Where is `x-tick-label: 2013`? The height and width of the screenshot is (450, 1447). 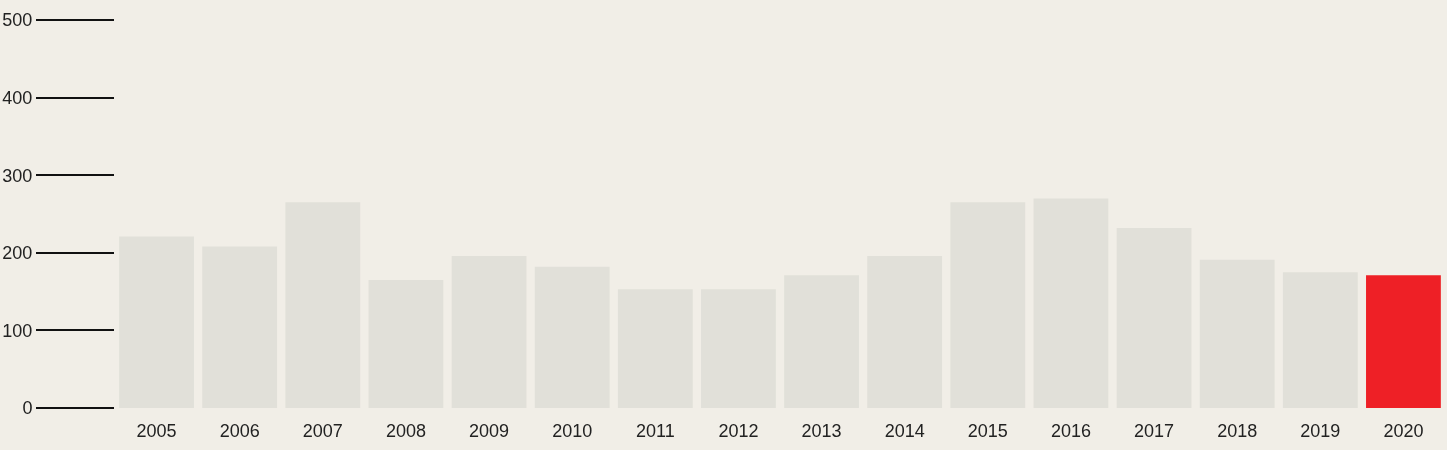 x-tick-label: 2013 is located at coordinates (821, 430).